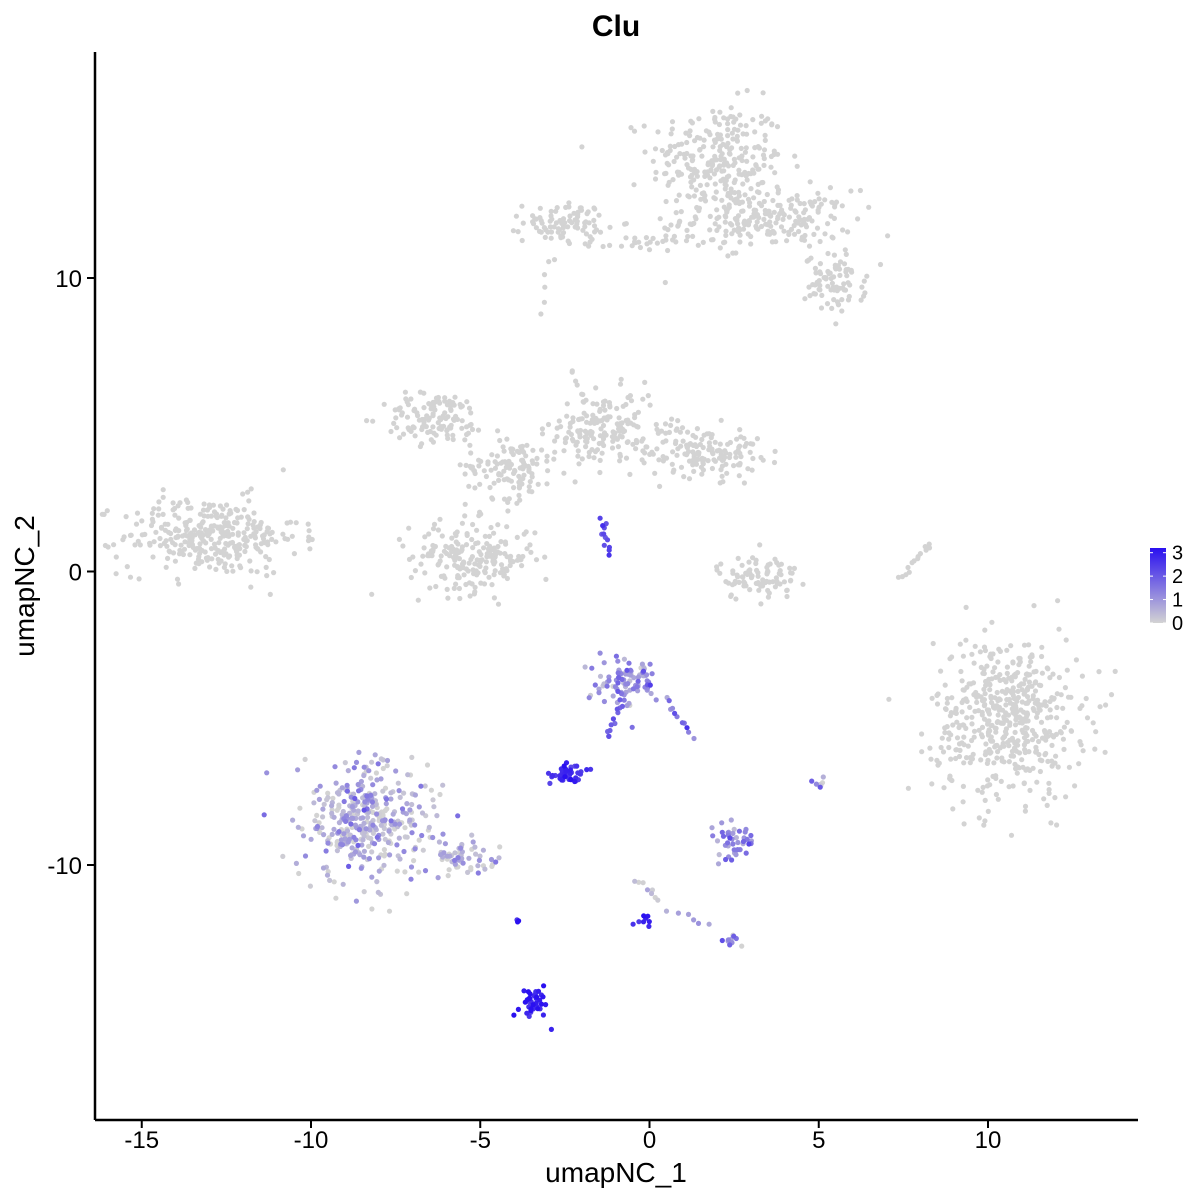 The width and height of the screenshot is (1200, 1200). What do you see at coordinates (988, 1140) in the screenshot?
I see `x-tick-label: 10` at bounding box center [988, 1140].